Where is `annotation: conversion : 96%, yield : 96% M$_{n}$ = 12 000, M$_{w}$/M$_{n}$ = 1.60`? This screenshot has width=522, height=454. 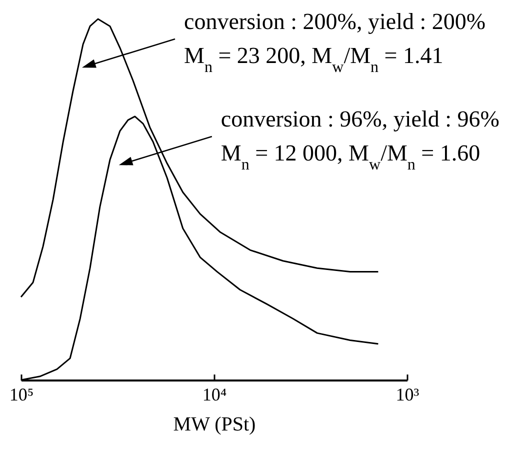
annotation: conversion : 96%, yield : 96% M$_{n}$ = 12 000, M$_{w}$/M$_{n}$ = 1.60 is located at coordinates (360, 139).